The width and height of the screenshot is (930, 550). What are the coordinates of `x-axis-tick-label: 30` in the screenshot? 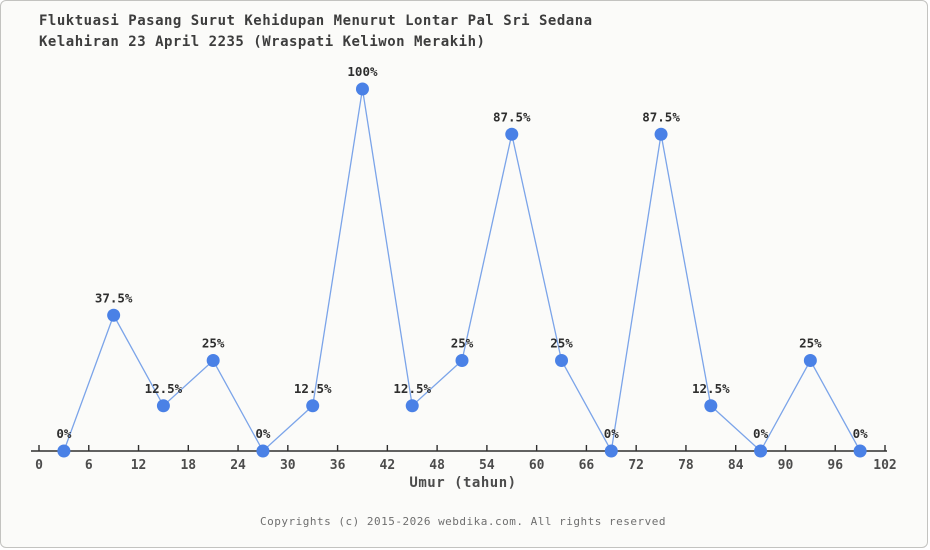 It's located at (288, 465).